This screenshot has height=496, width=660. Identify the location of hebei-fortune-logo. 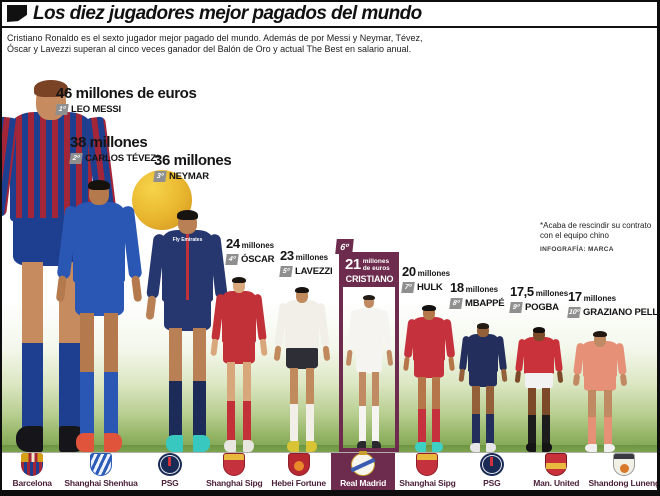
(298, 464).